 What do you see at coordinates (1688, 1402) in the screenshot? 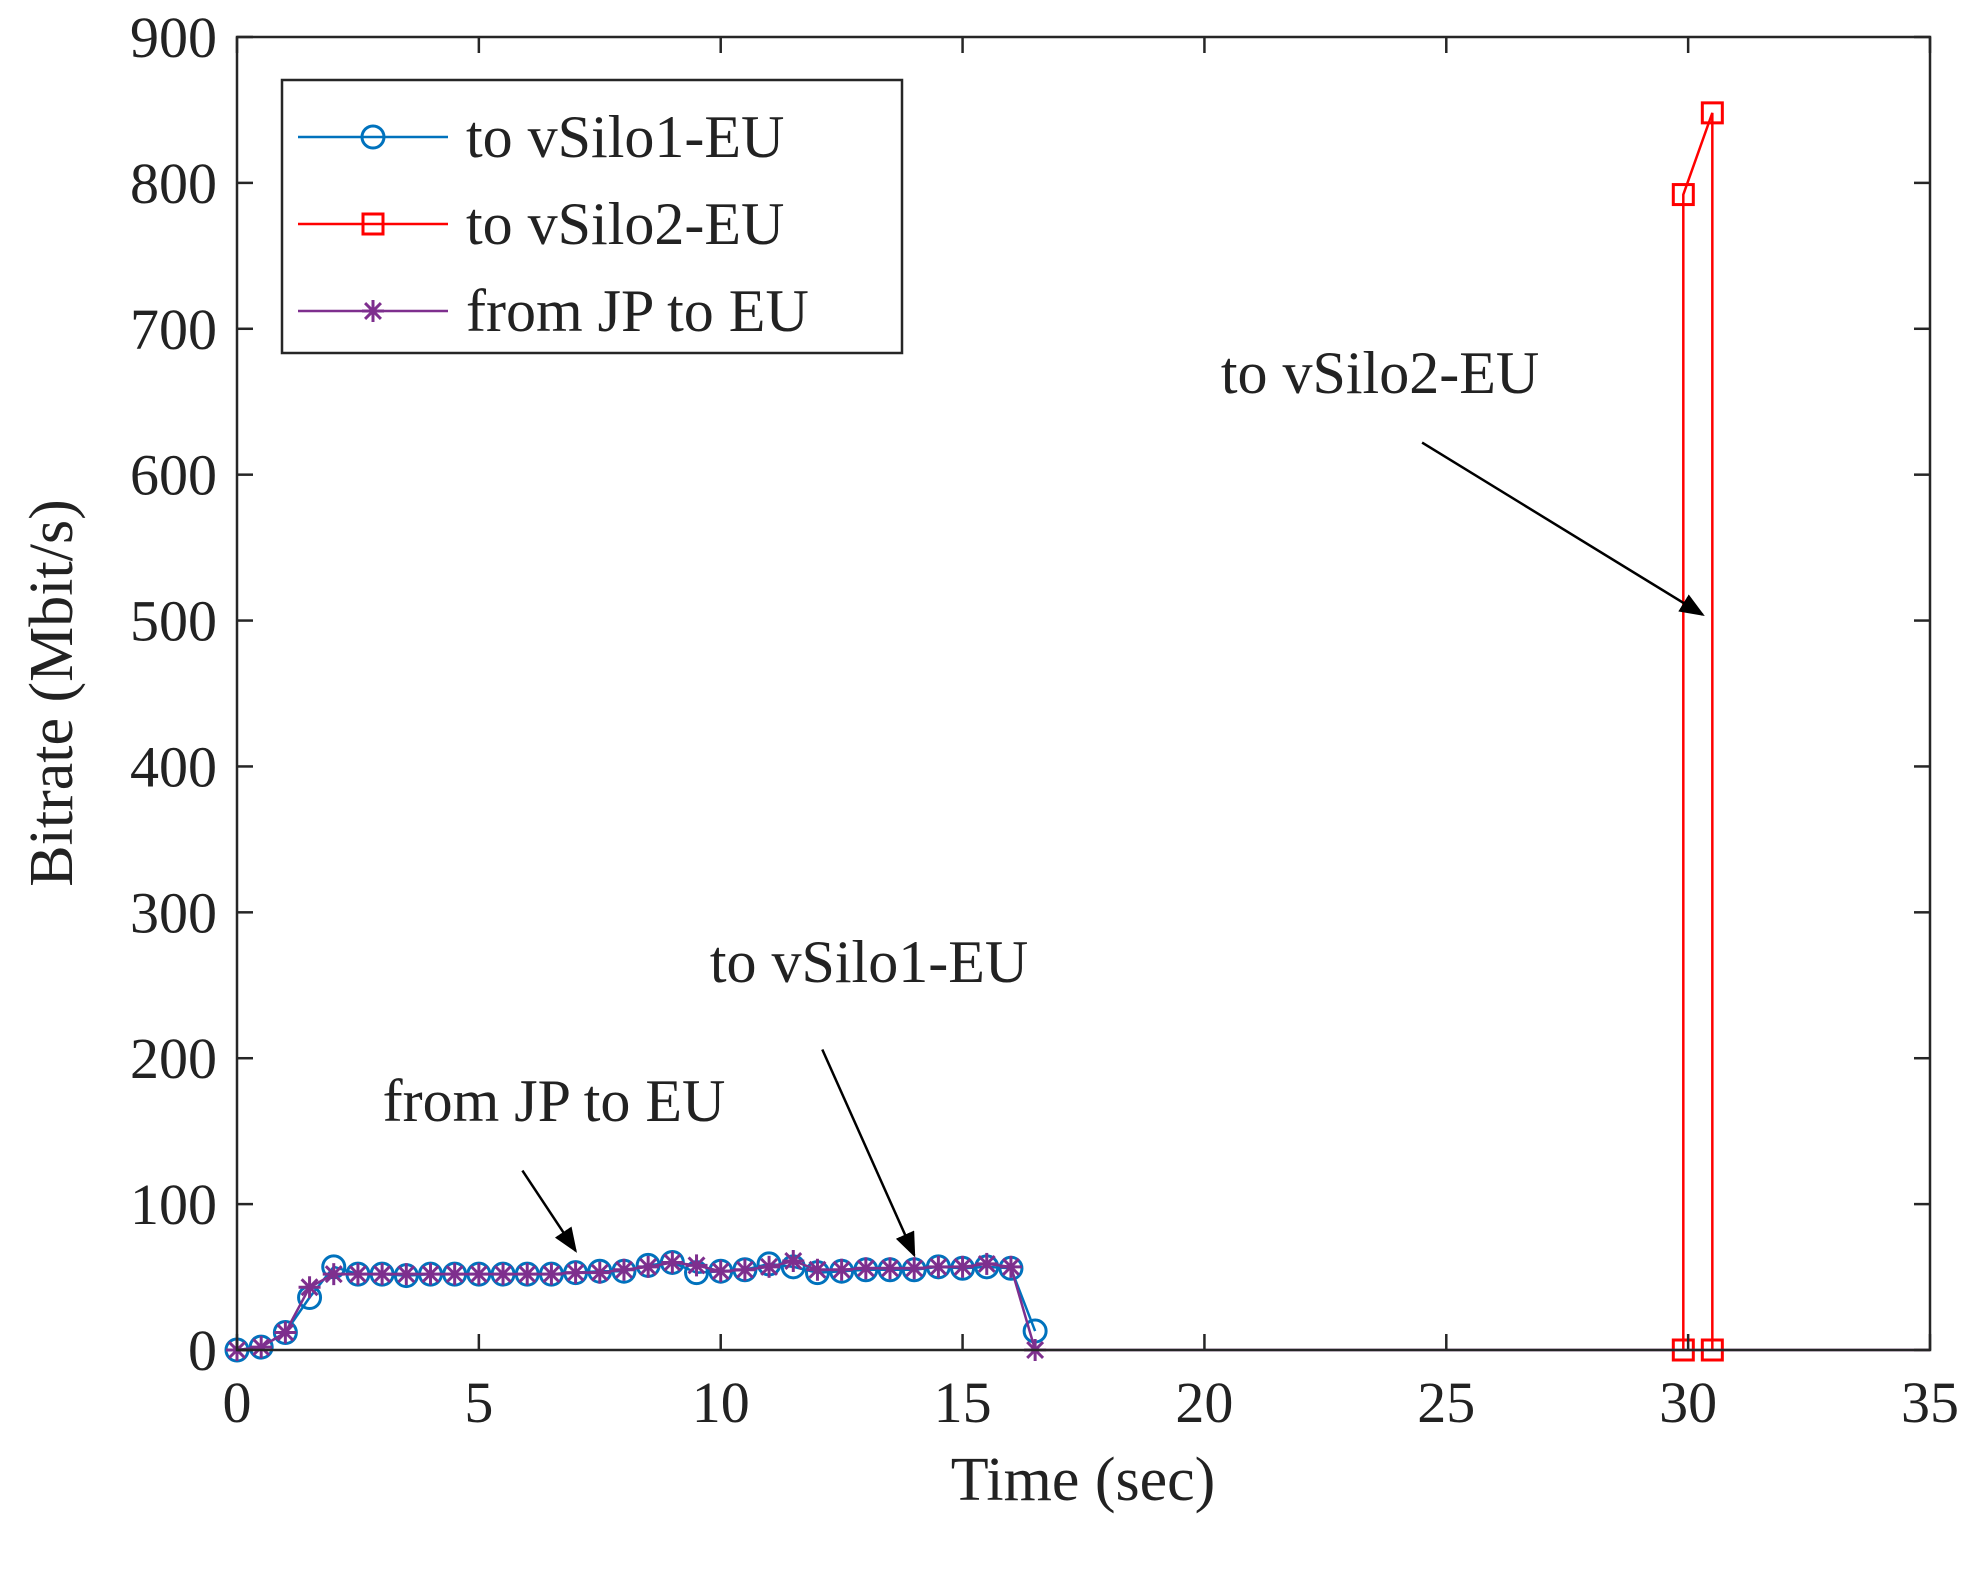
I see `x-tick-label: 30` at bounding box center [1688, 1402].